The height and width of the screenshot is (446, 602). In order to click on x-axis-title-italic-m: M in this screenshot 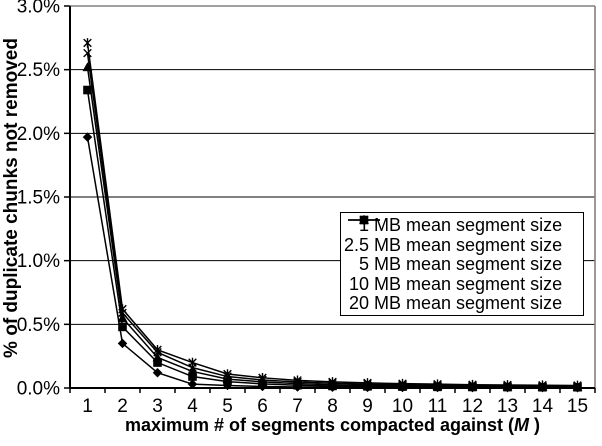, I will do `click(522, 425)`.